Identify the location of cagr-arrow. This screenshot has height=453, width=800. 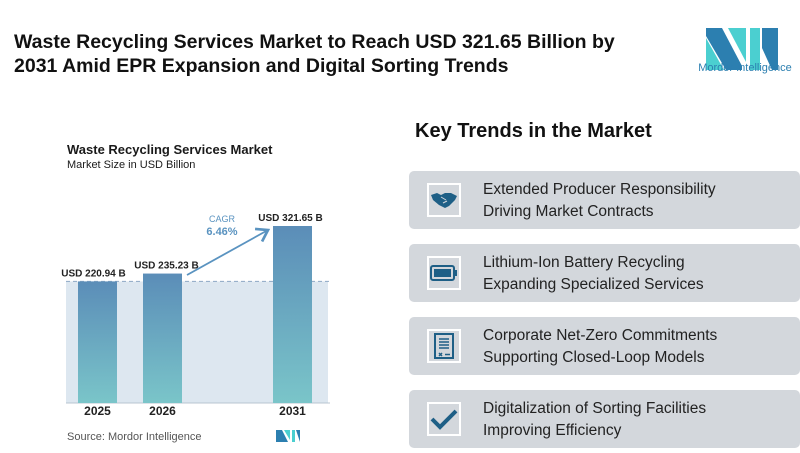
(228, 251).